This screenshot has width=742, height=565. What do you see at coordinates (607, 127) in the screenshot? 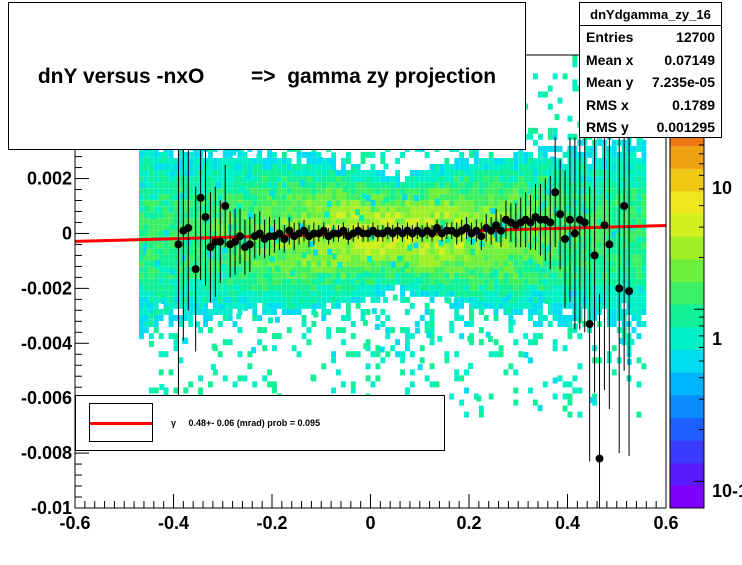
I see `stats-label: RMS y` at bounding box center [607, 127].